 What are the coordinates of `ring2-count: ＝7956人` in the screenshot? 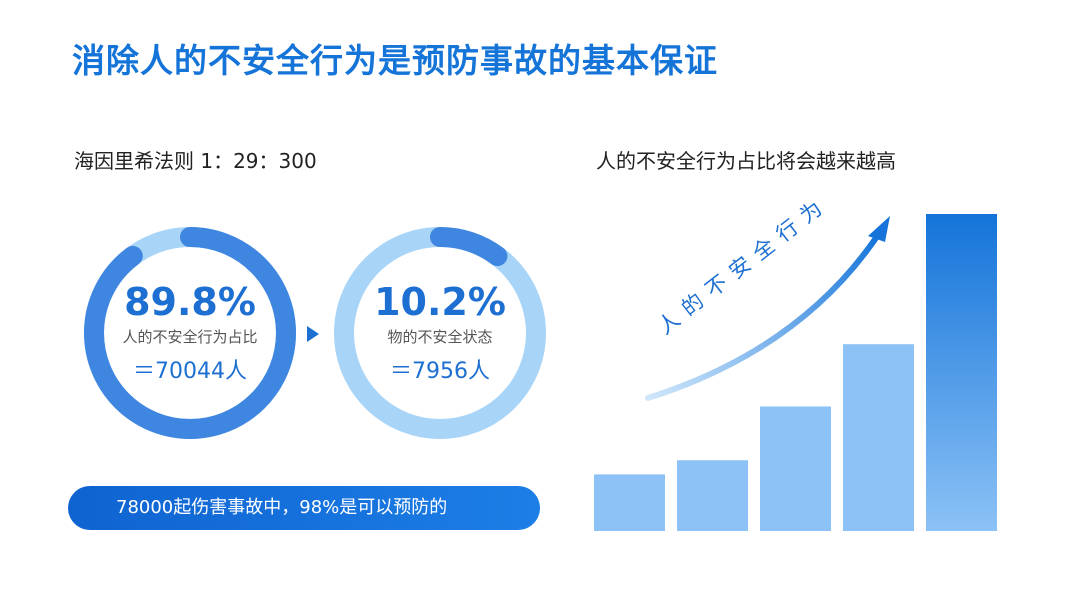 It's located at (440, 371).